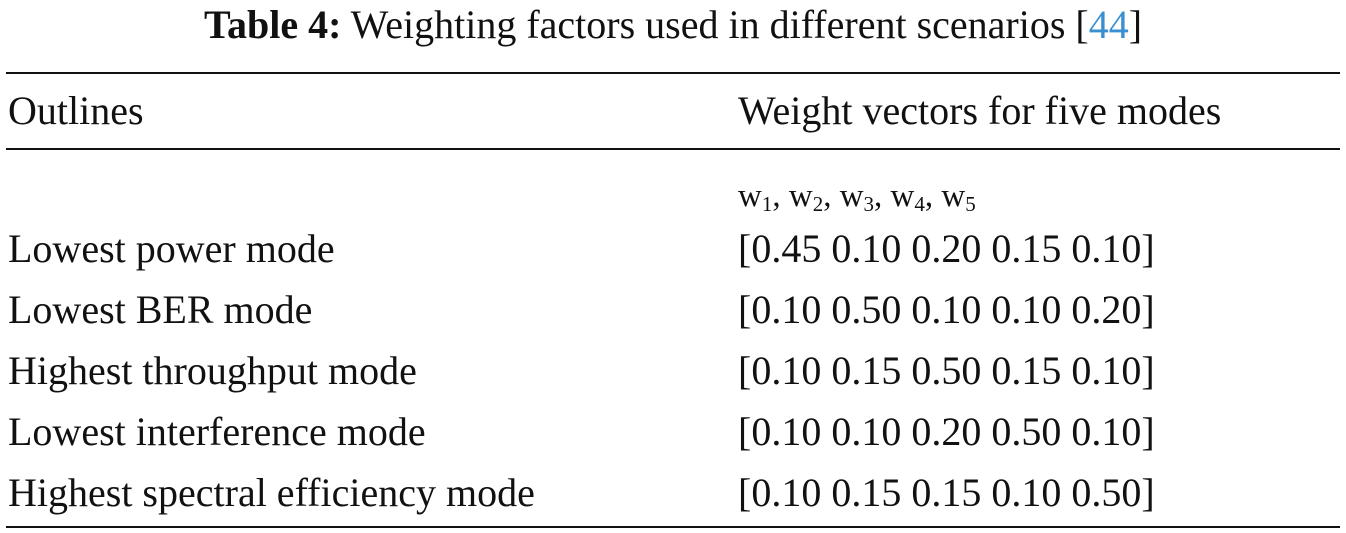 The height and width of the screenshot is (533, 1346). I want to click on weight-symbols: w1, w2, w3, w4, w5, so click(857, 197).